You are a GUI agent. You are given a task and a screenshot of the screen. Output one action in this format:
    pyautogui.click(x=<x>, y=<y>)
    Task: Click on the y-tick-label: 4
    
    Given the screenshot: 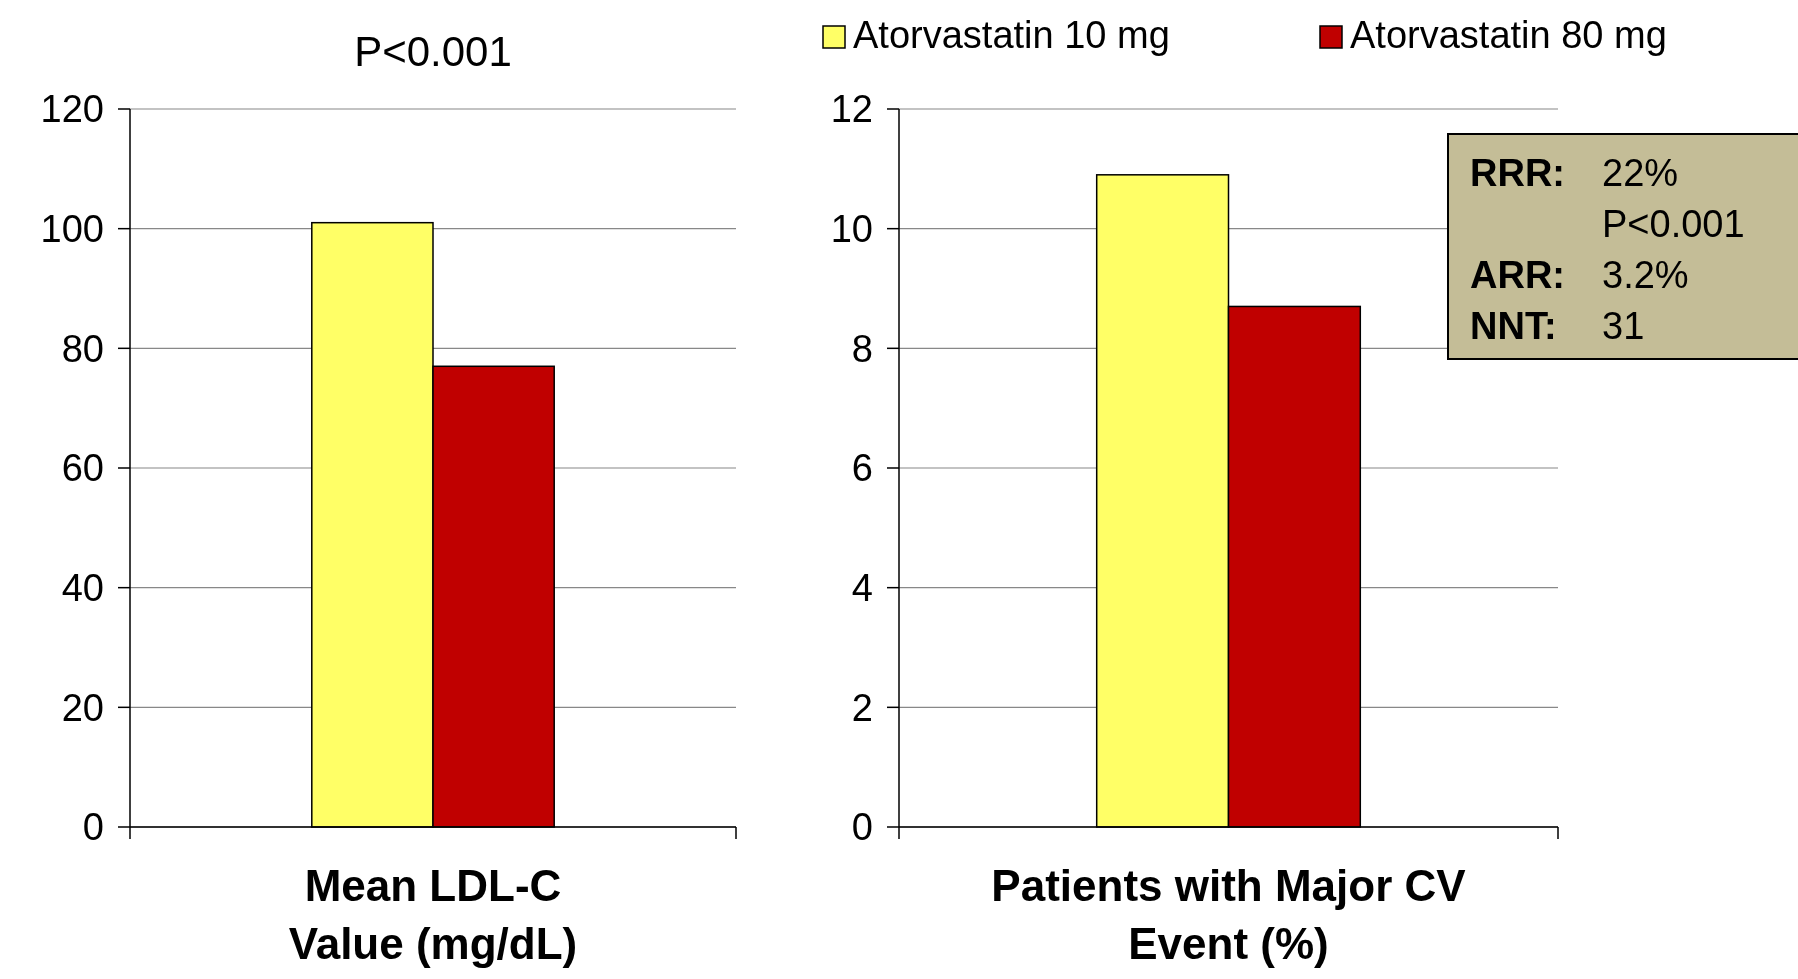 What is the action you would take?
    pyautogui.click(x=862, y=587)
    